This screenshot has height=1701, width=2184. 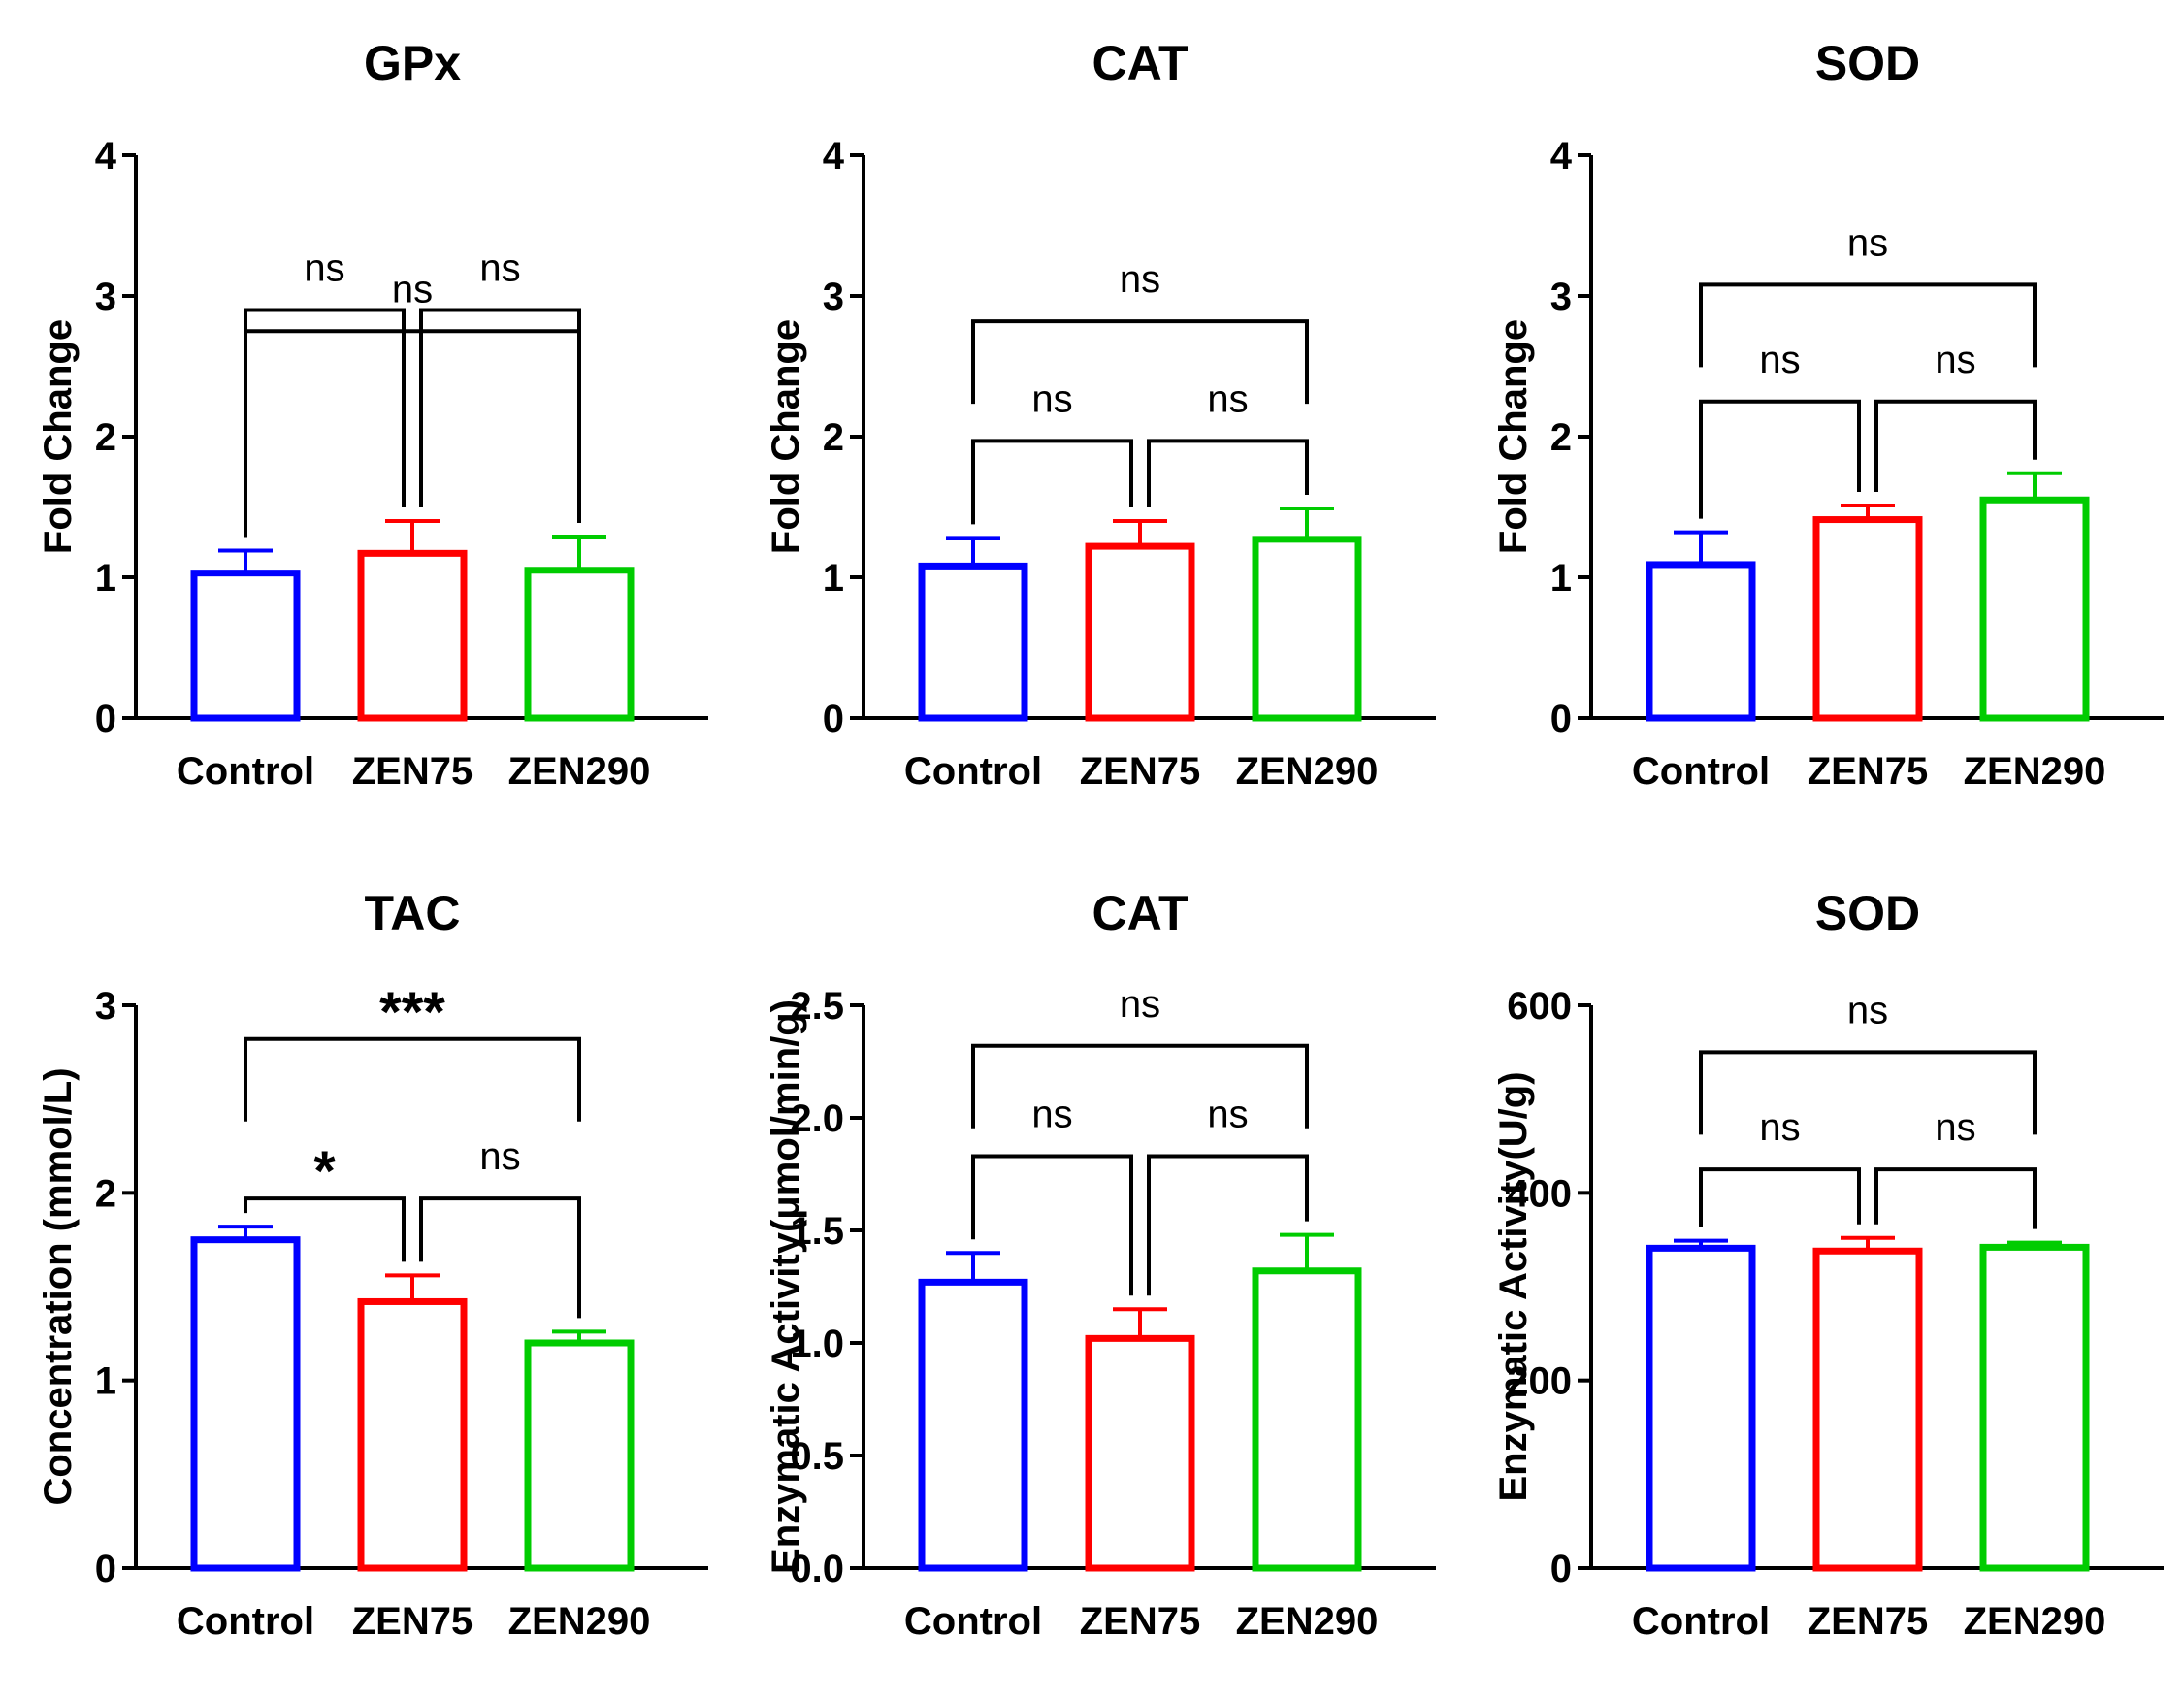 What do you see at coordinates (817, 1118) in the screenshot?
I see `y-tick-label: 2.0` at bounding box center [817, 1118].